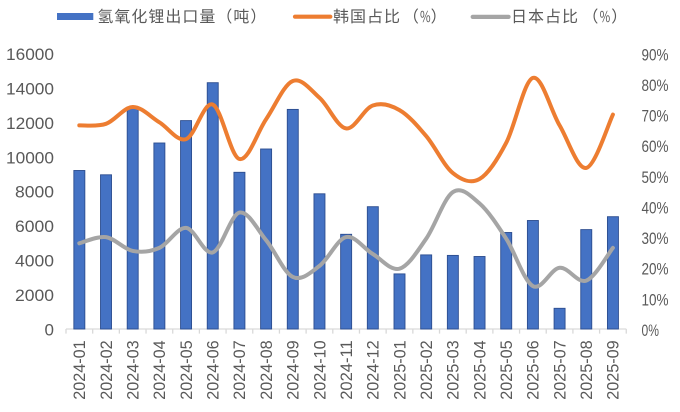 This screenshot has width=680, height=412. I want to click on svg-text: 8000, so click(34, 192).